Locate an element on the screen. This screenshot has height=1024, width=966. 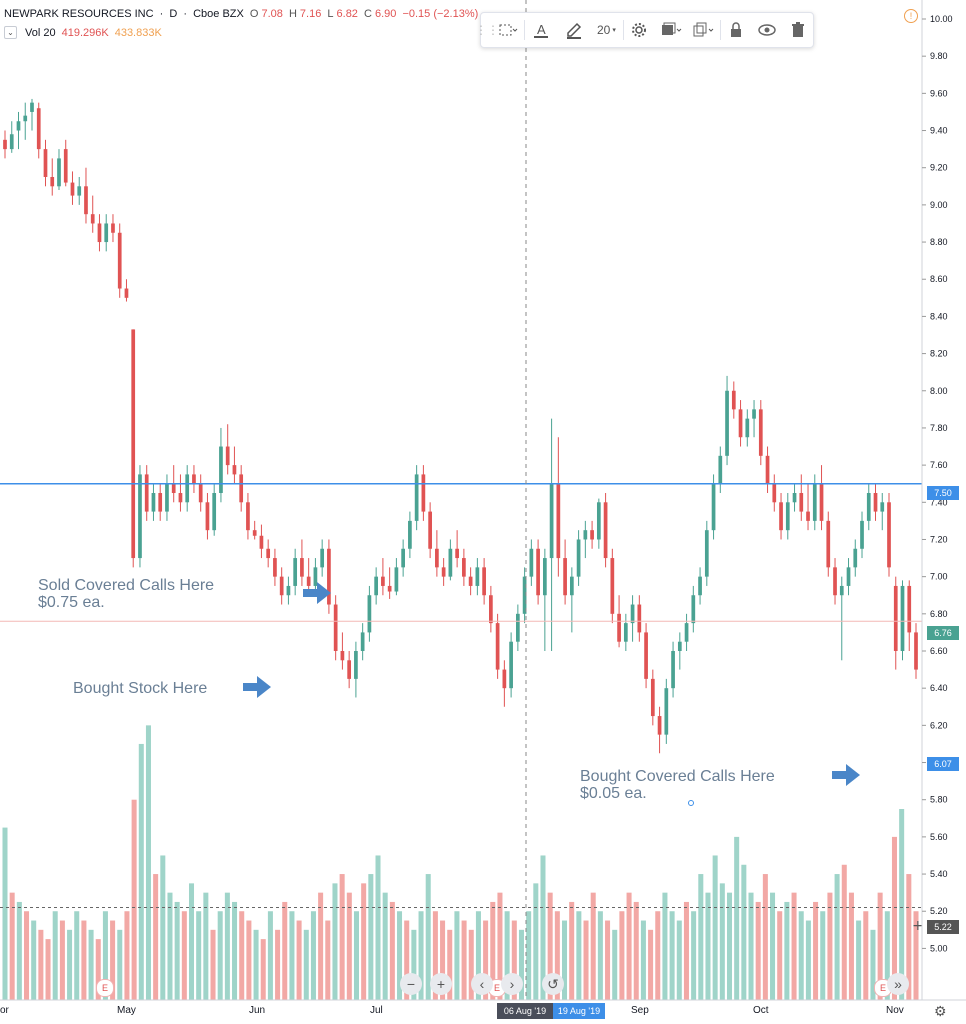
hide-button is located at coordinates (767, 30).